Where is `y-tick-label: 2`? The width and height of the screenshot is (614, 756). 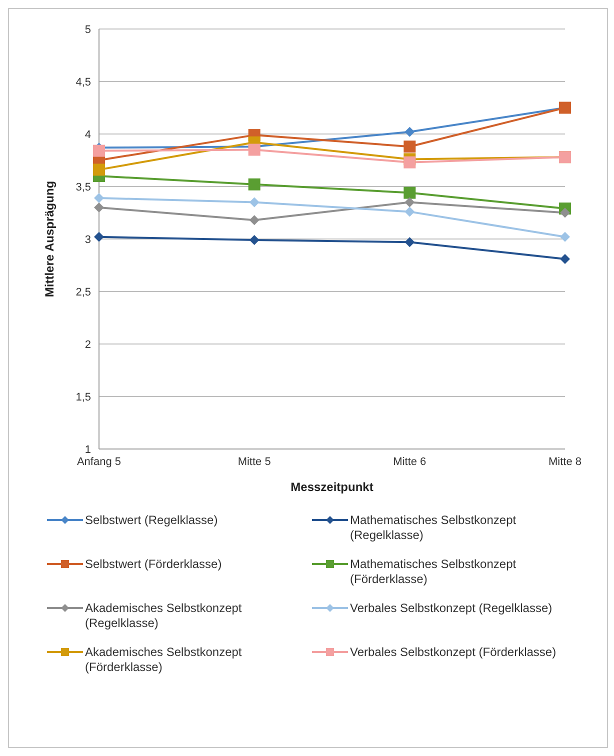
y-tick-label: 2 is located at coordinates (87, 344).